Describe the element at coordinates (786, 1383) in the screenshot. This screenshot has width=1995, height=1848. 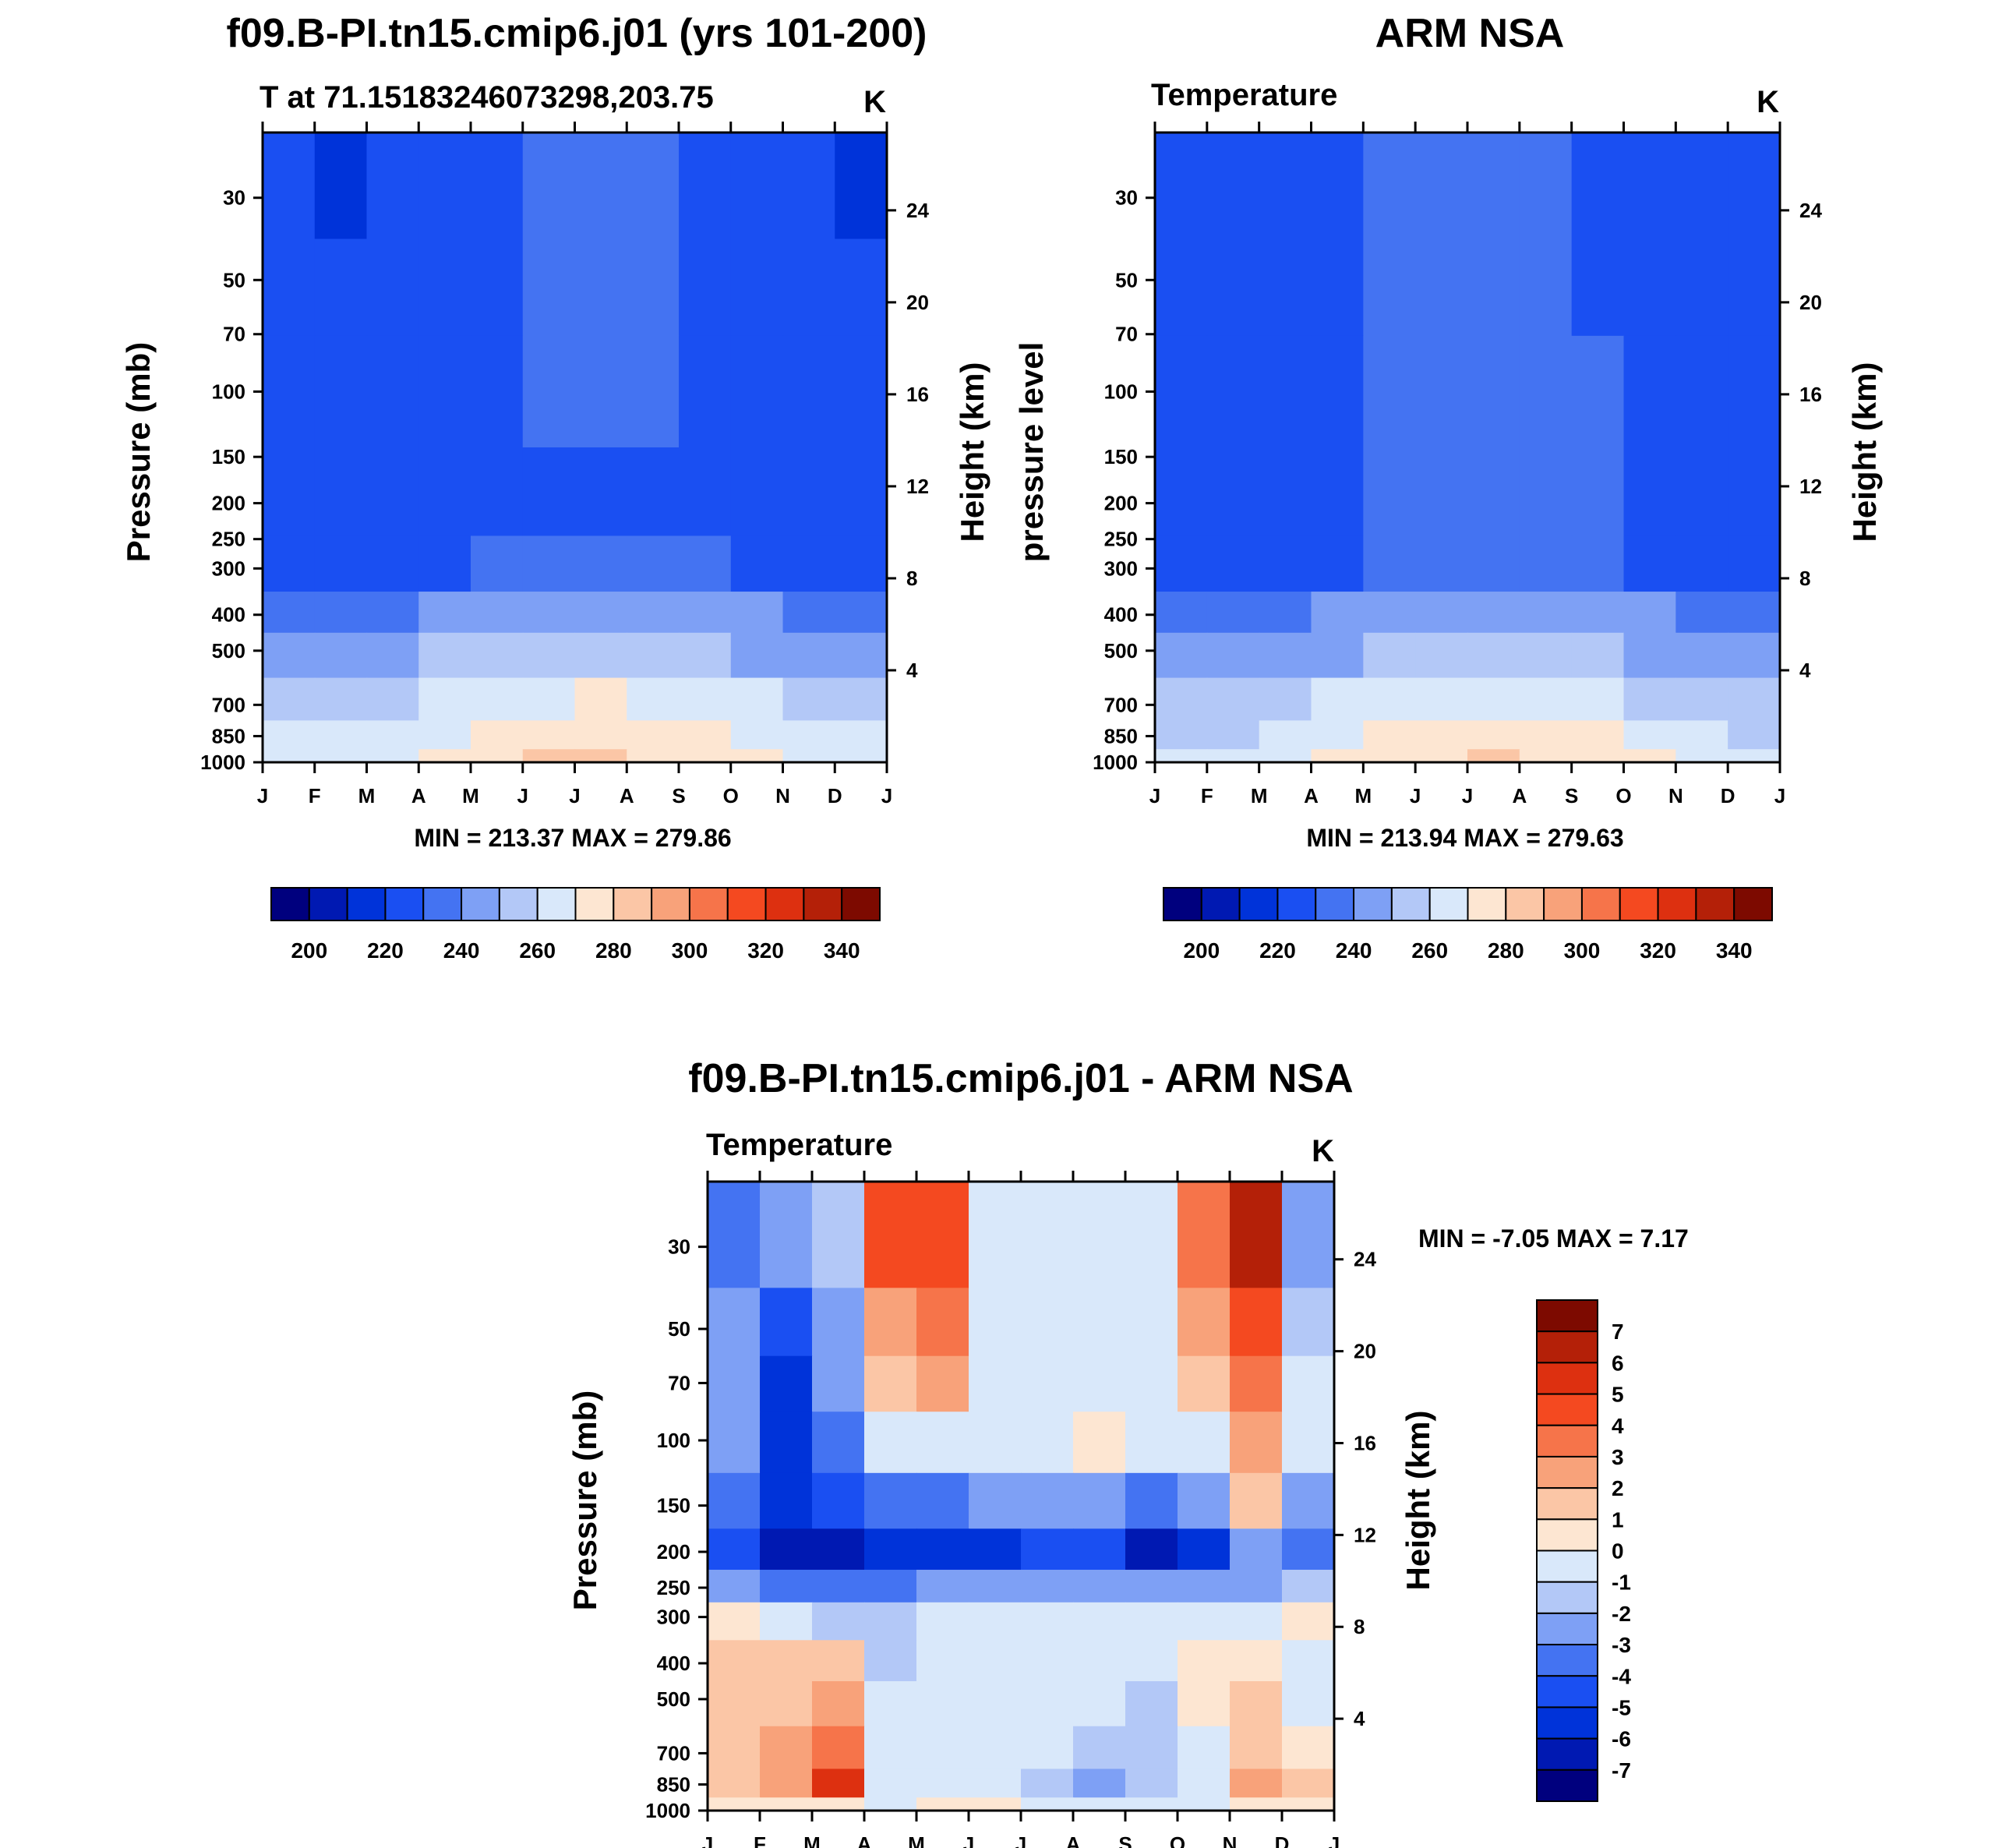
I see `panel3-cell-70mb-m2` at that location.